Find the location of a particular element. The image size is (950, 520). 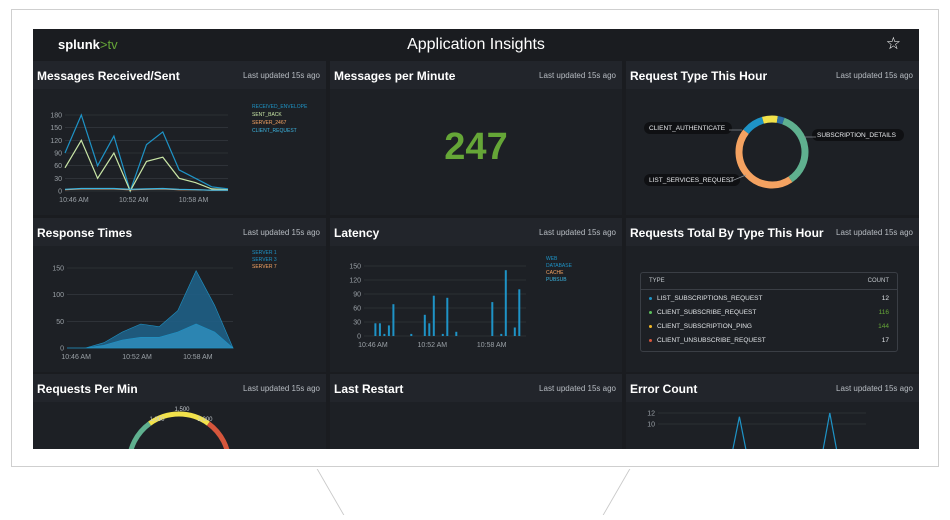

error-count-line-chart: 12 10 is located at coordinates (756, 430).